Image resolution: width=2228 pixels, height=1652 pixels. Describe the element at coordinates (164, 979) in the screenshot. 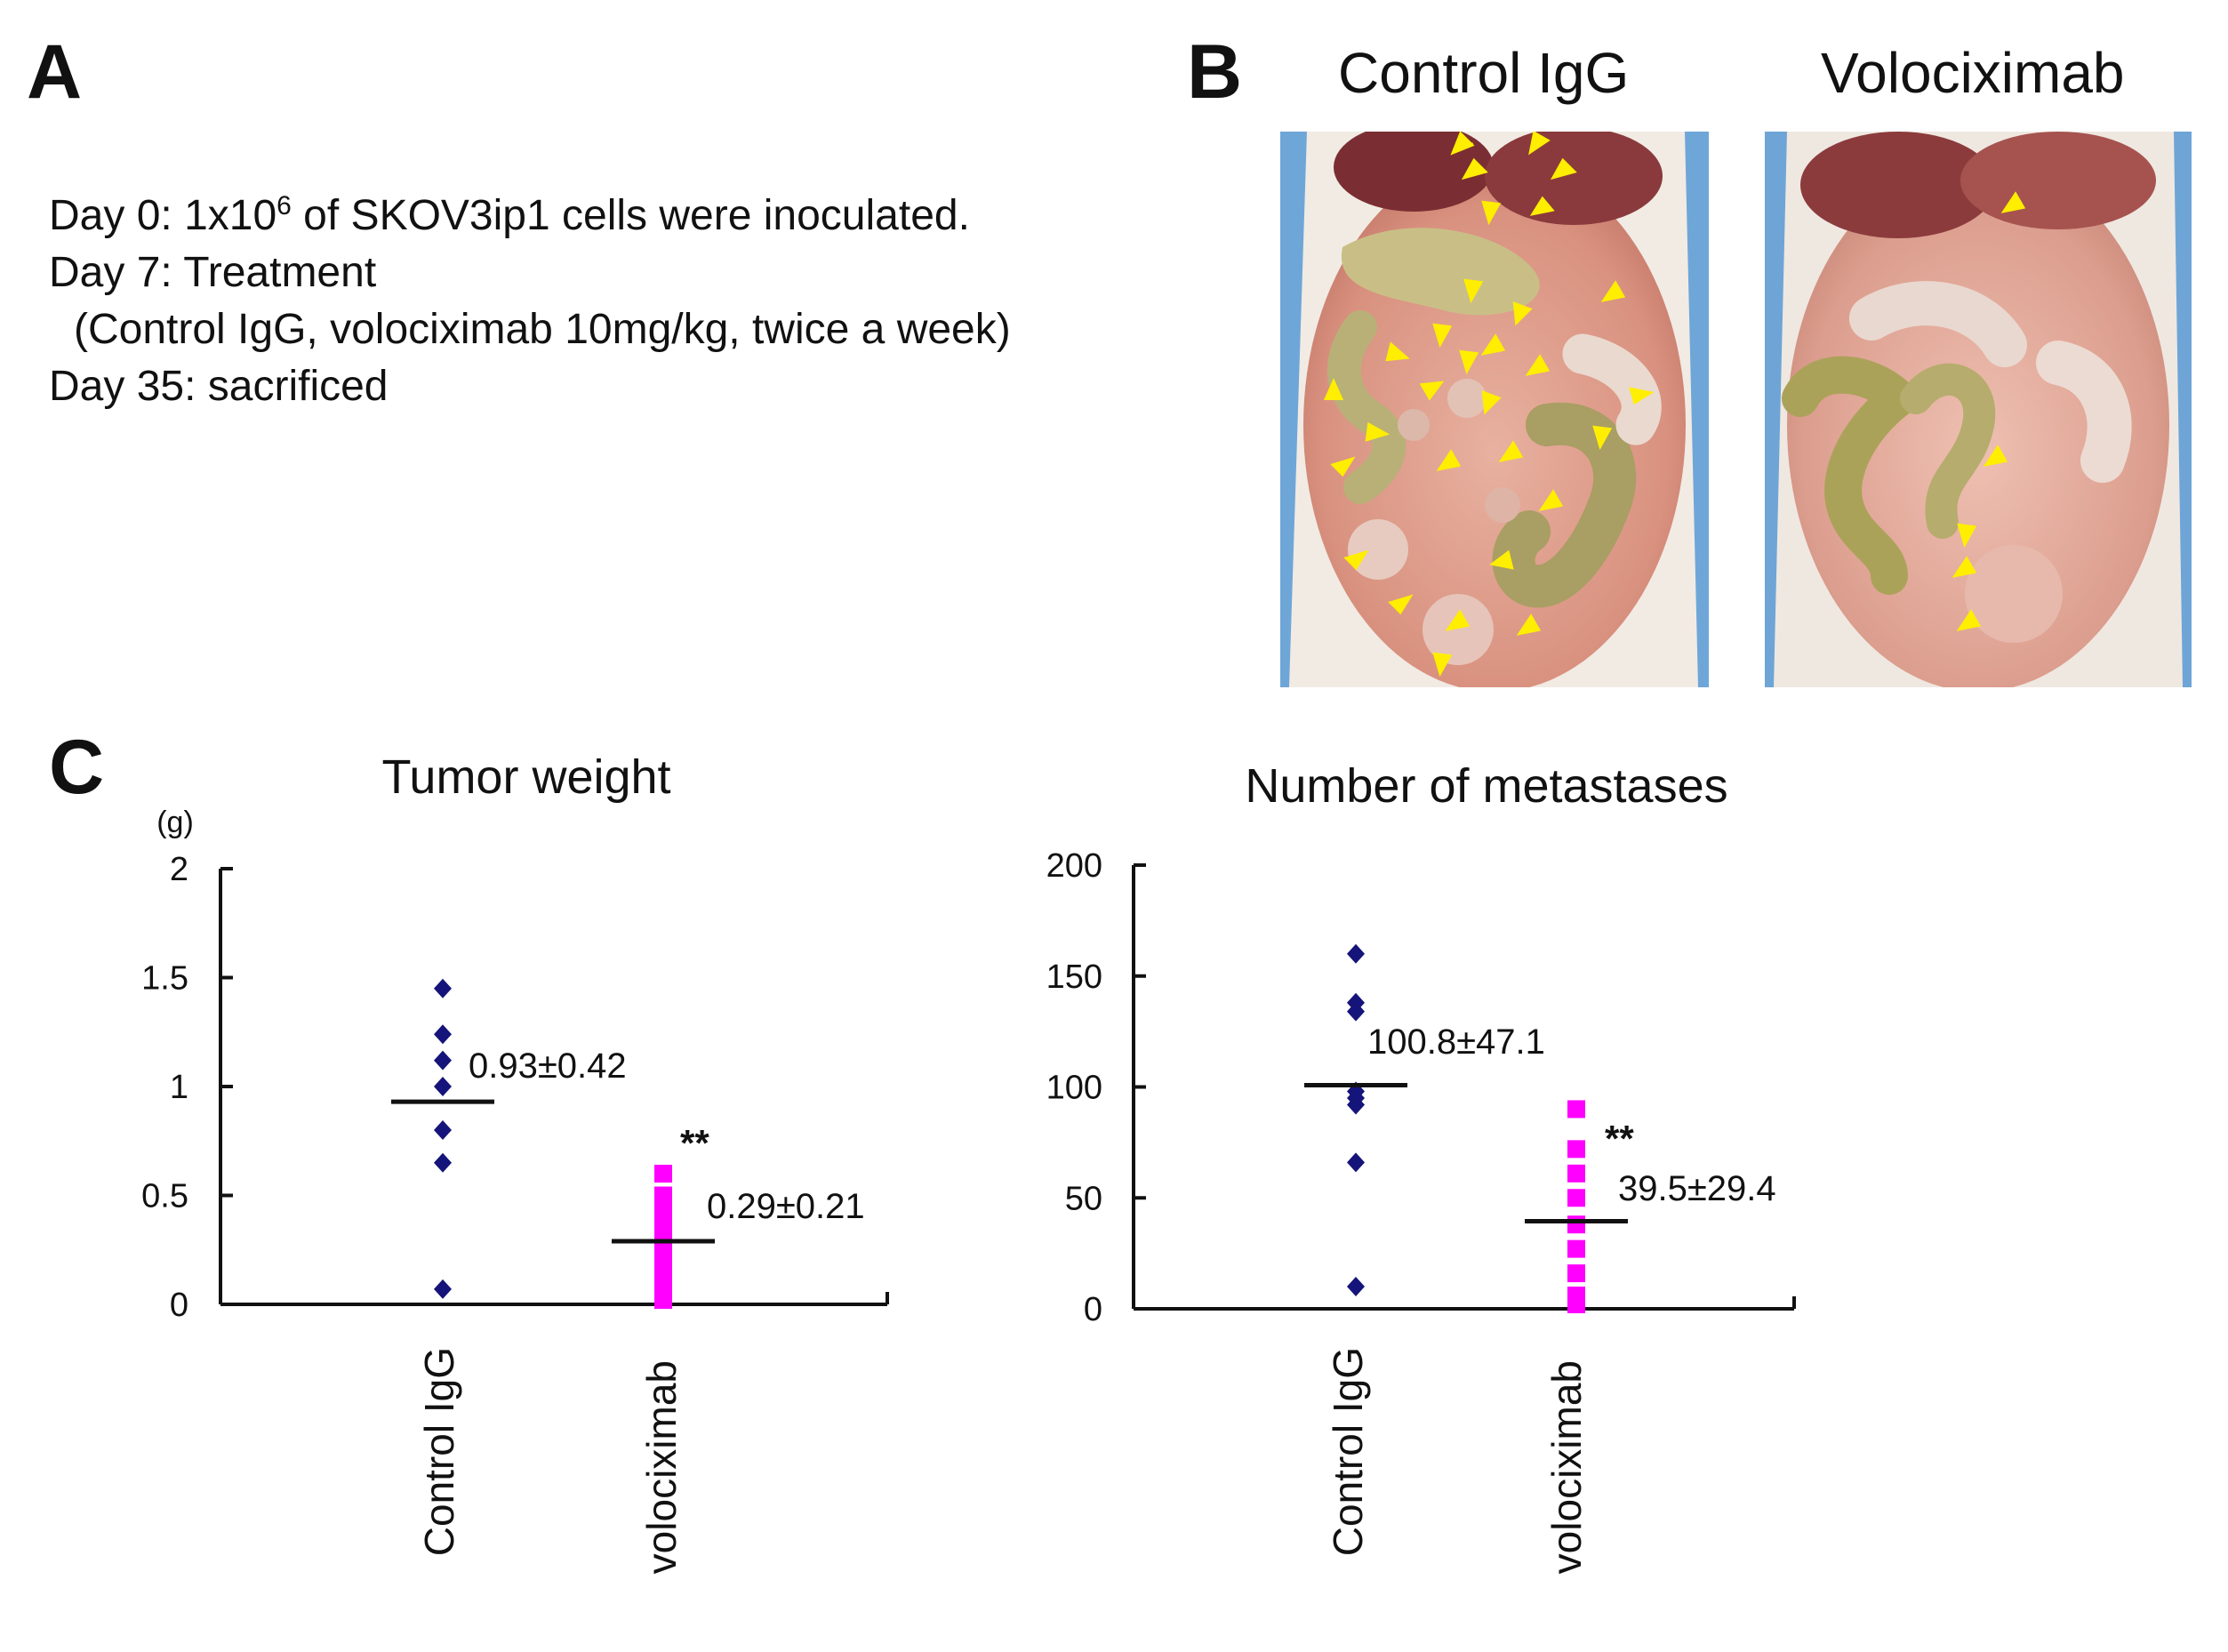

I see `tumor-weight-ytick-label: 1.5` at that location.